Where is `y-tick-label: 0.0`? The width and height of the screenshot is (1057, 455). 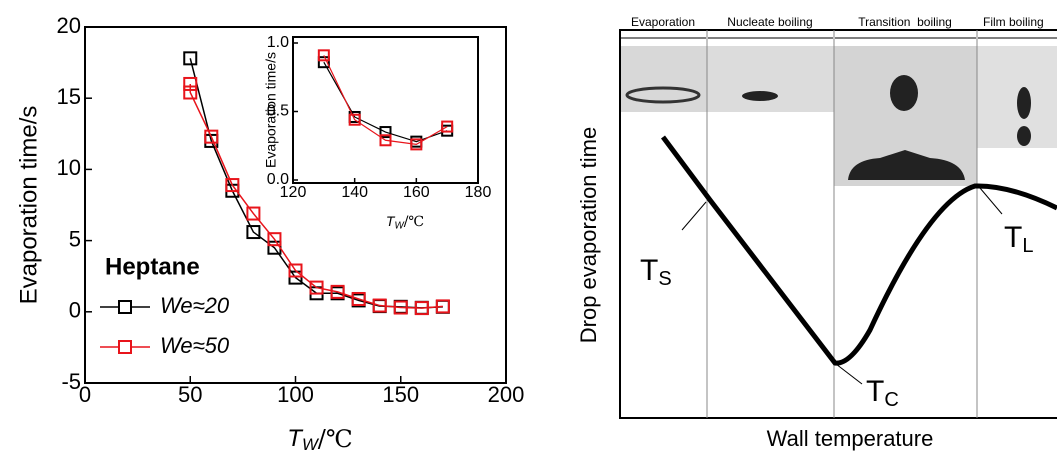
y-tick-label: 0.0 is located at coordinates (278, 179).